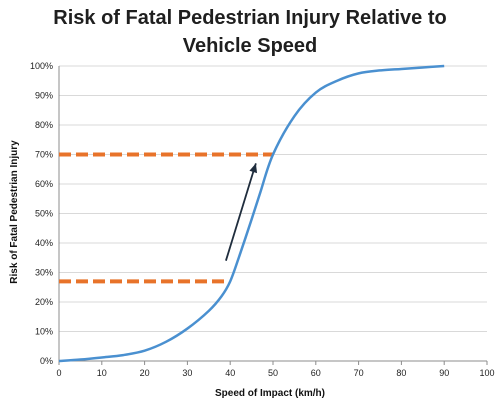 This screenshot has width=500, height=406. I want to click on y-tick-label: 50%, so click(44, 214).